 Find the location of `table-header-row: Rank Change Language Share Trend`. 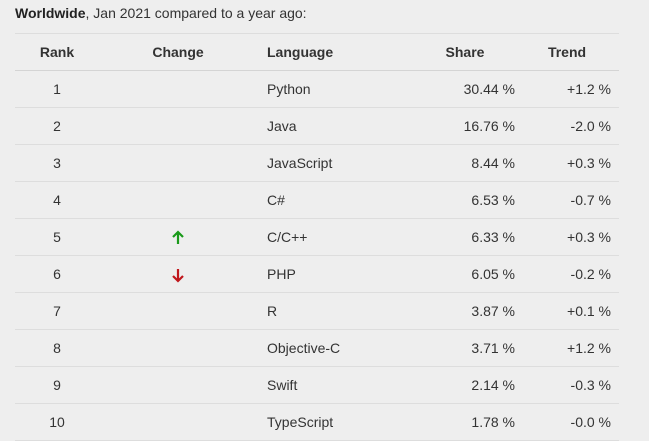

table-header-row: Rank Change Language Share Trend is located at coordinates (317, 52).